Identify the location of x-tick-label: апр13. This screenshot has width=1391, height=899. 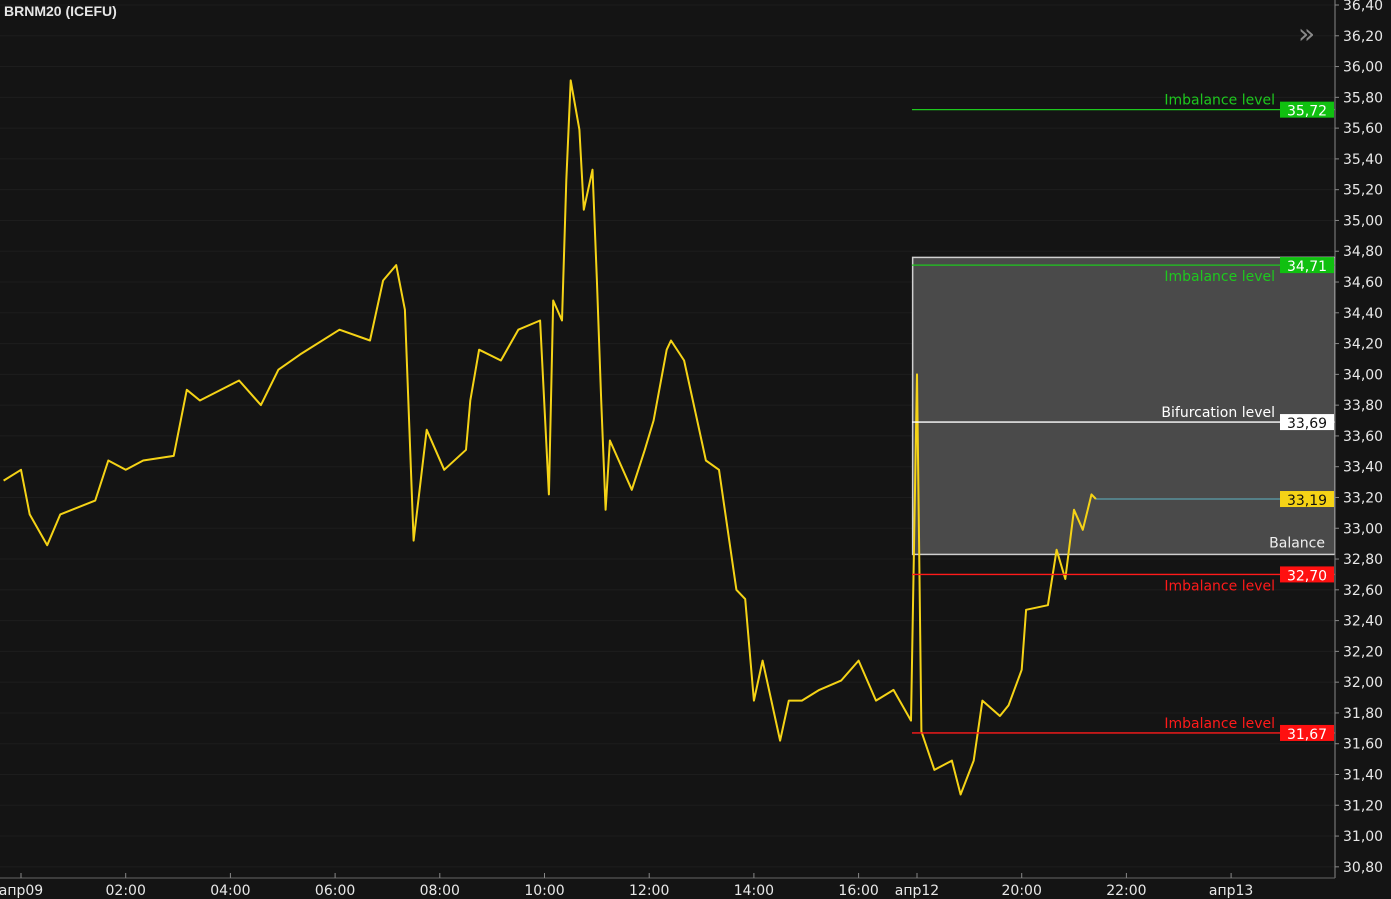
(1231, 891).